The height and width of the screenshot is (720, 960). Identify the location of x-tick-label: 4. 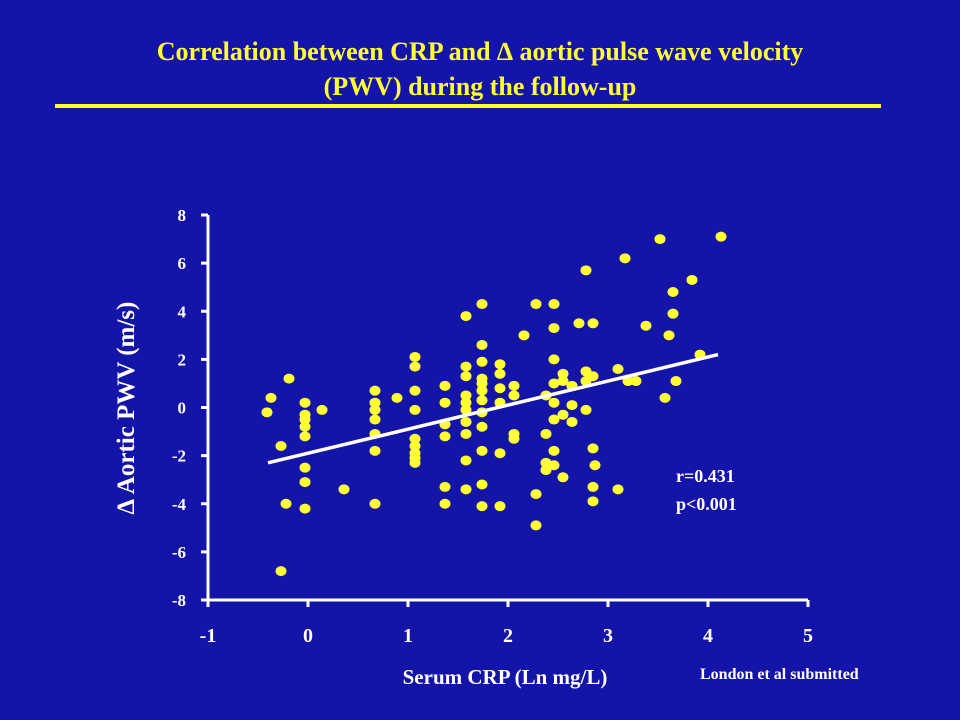
(708, 636).